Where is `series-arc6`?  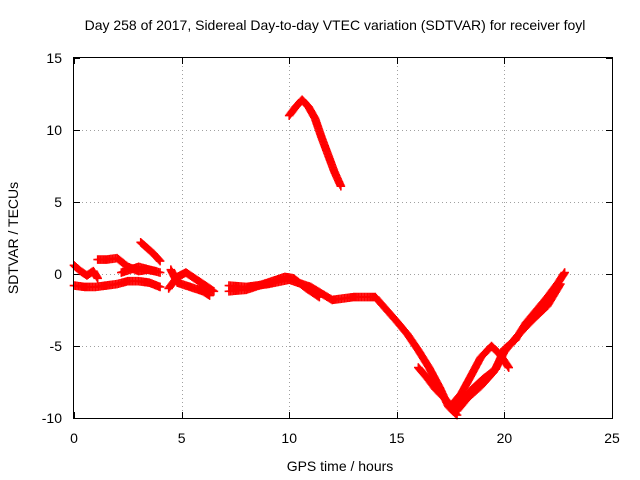
series-arc6 is located at coordinates (191, 282).